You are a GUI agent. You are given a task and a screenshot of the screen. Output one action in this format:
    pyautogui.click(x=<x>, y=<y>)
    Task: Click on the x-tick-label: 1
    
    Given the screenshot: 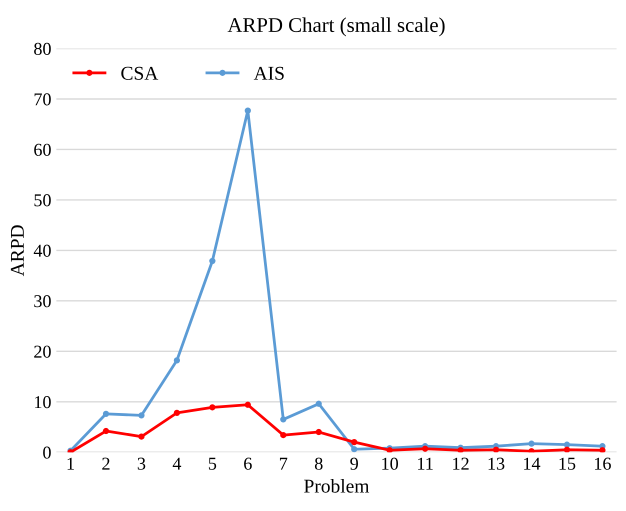 What is the action you would take?
    pyautogui.click(x=71, y=464)
    